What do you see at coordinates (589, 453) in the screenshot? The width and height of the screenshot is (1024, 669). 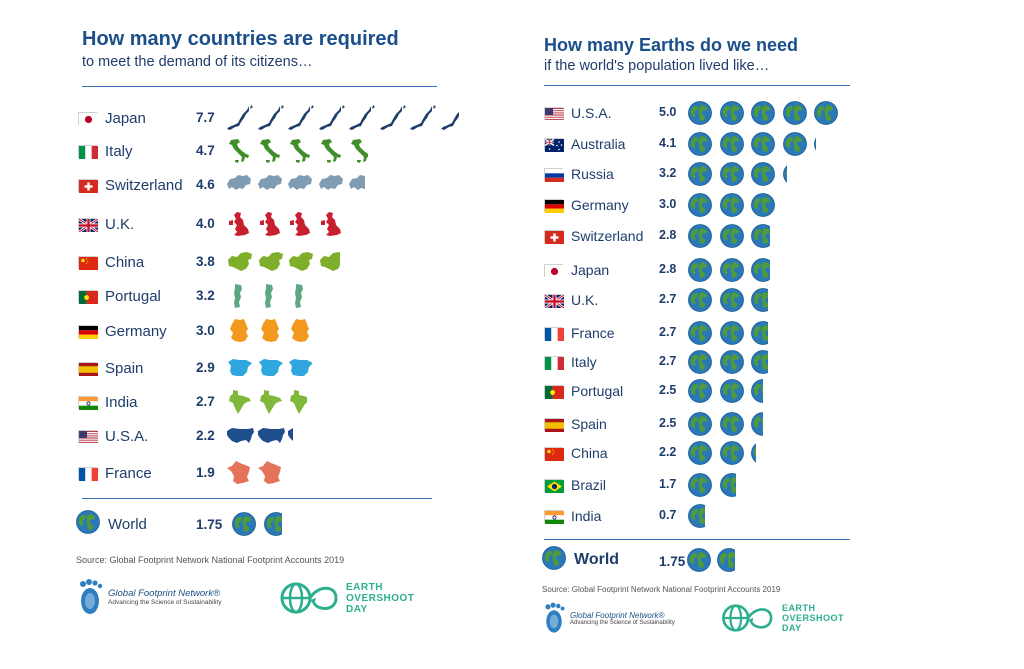 I see `country-name: China` at bounding box center [589, 453].